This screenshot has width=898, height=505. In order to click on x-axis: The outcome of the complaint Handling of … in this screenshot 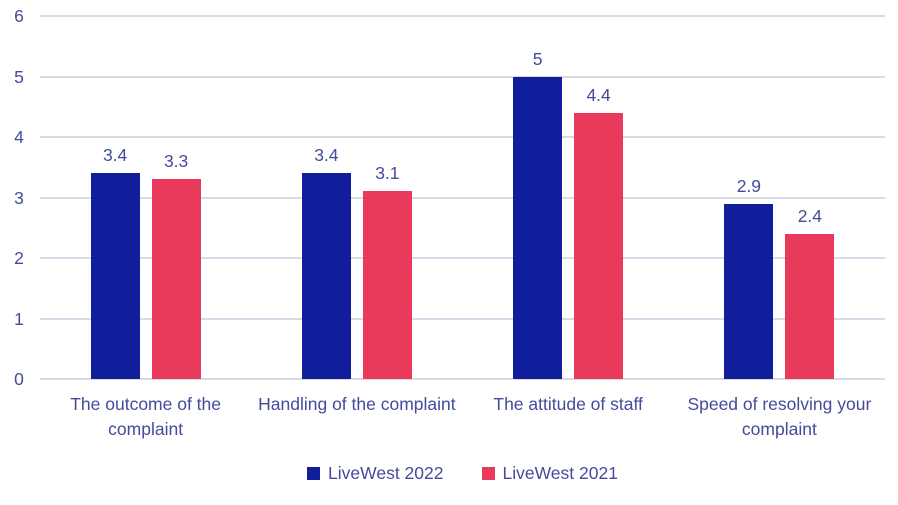, I will do `click(462, 417)`.